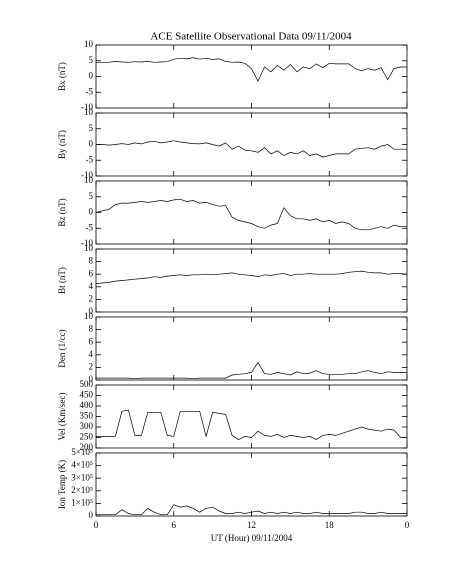 Image resolution: width=453 pixels, height=566 pixels. Describe the element at coordinates (62, 212) in the screenshot. I see `y-axis-label: Bz (nT)` at that location.